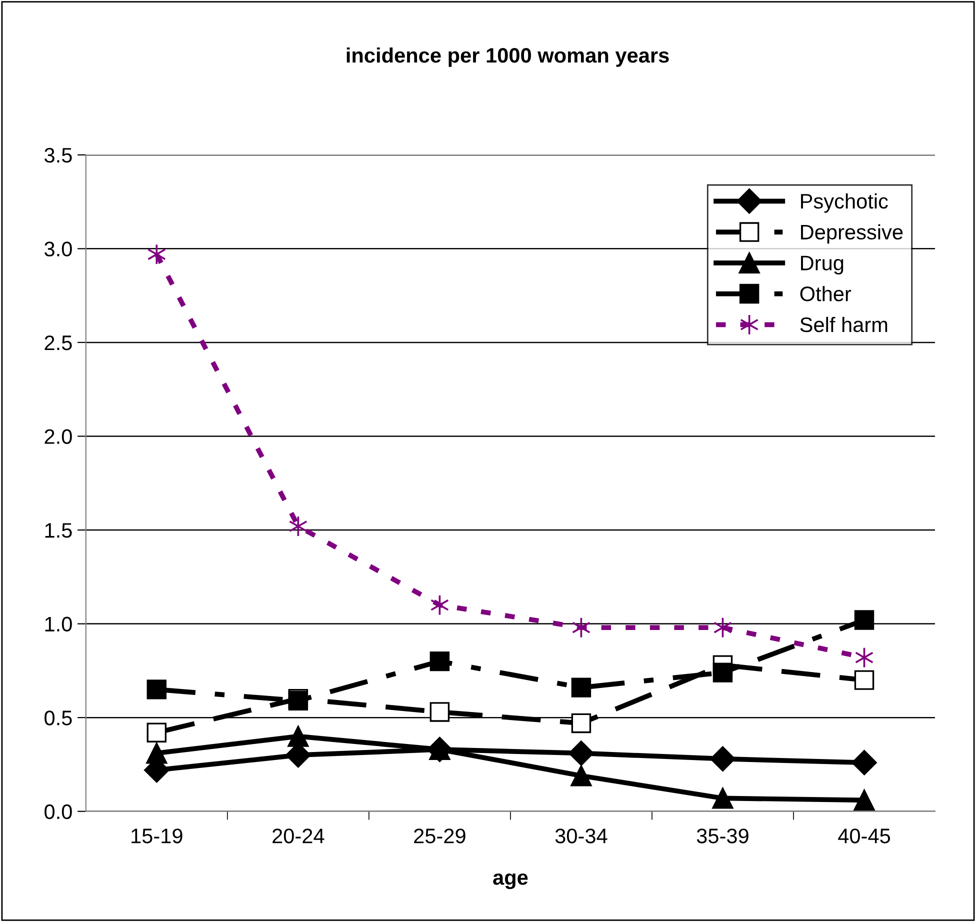 The height and width of the screenshot is (922, 976). I want to click on y-tick-label: 3.0, so click(58, 249).